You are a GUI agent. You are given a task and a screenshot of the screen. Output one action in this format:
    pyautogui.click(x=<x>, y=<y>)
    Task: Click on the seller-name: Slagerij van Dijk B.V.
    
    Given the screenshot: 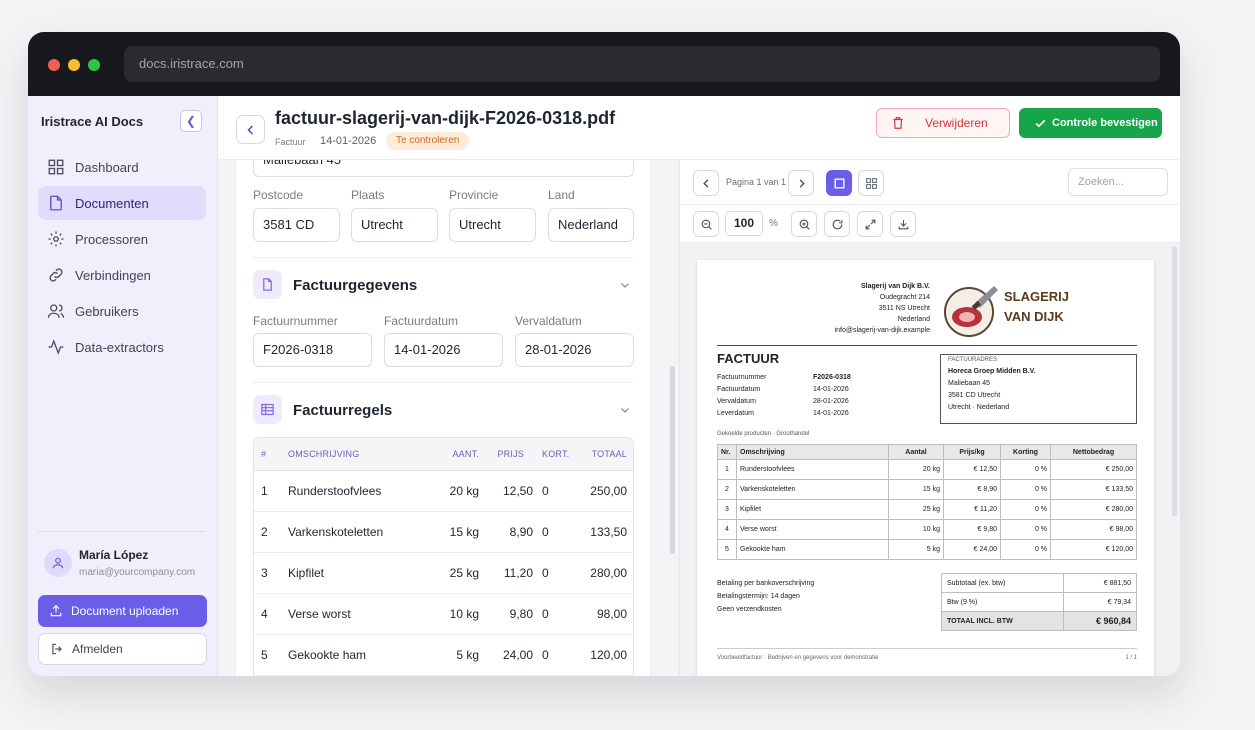 What is the action you would take?
    pyautogui.click(x=895, y=286)
    